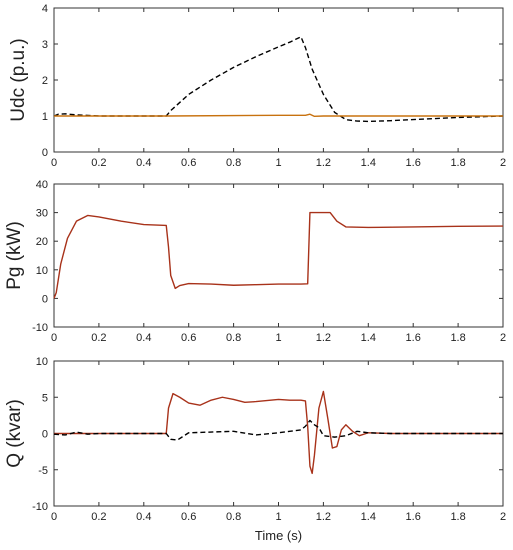 The image size is (513, 550). Describe the element at coordinates (457, 163) in the screenshot. I see `udc-xtick-label: 1.8` at that location.